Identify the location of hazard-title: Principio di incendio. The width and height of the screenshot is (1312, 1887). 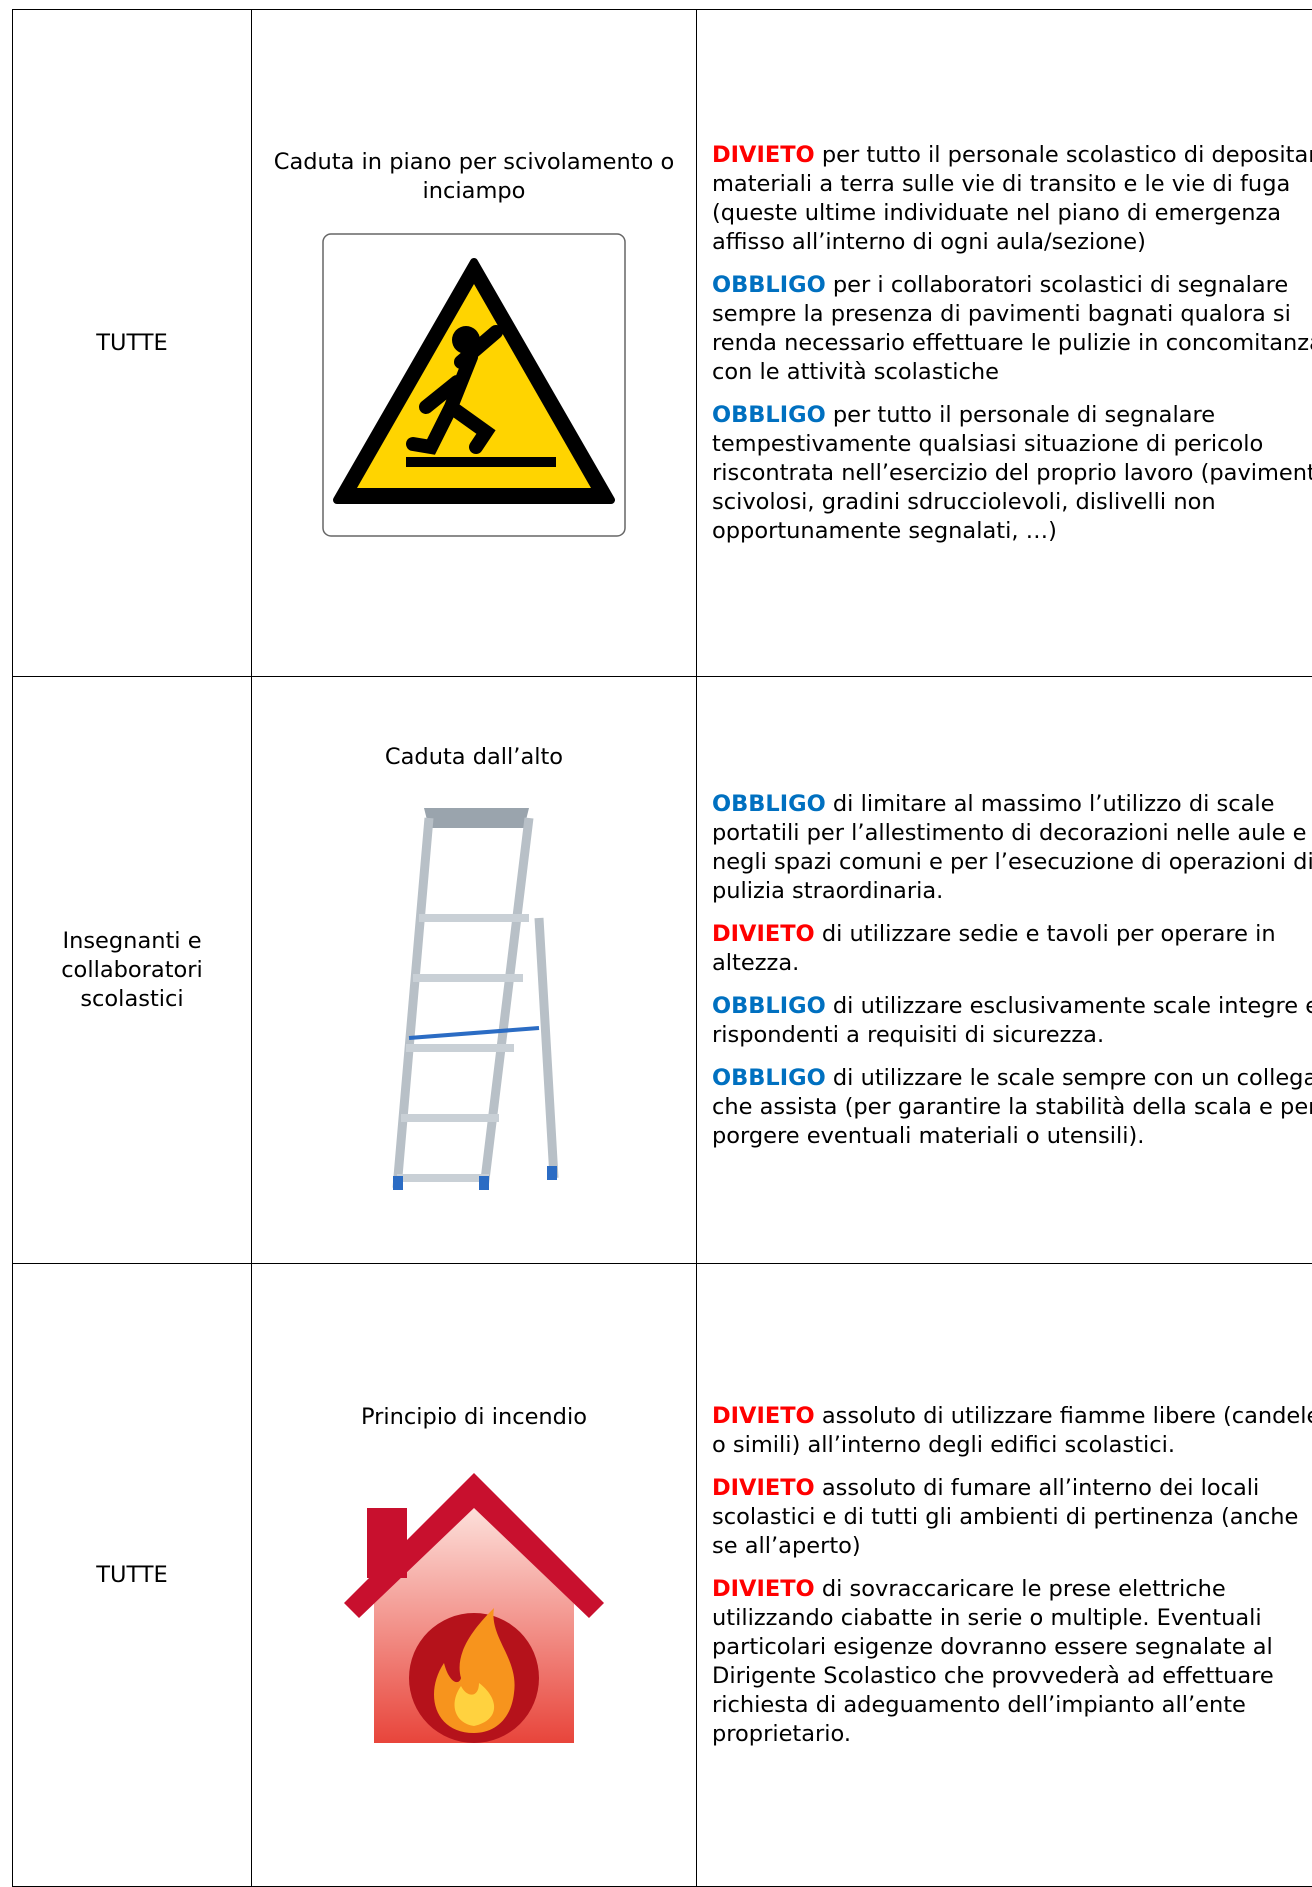
(474, 1417).